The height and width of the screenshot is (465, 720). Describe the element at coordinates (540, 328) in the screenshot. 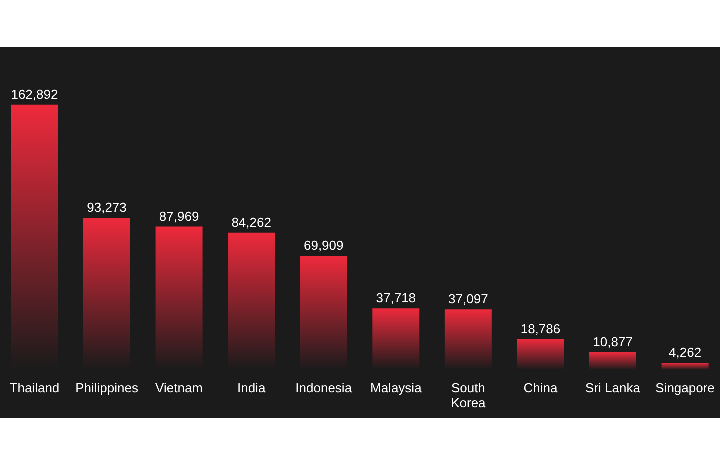

I see `data-label: 18,786` at that location.